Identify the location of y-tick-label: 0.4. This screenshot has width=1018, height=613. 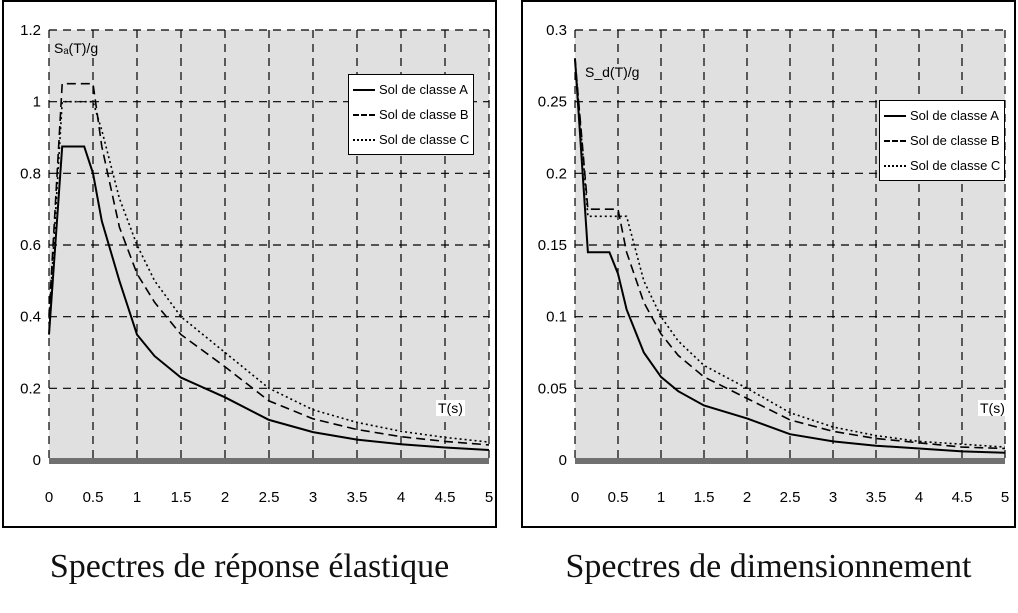
(30, 317).